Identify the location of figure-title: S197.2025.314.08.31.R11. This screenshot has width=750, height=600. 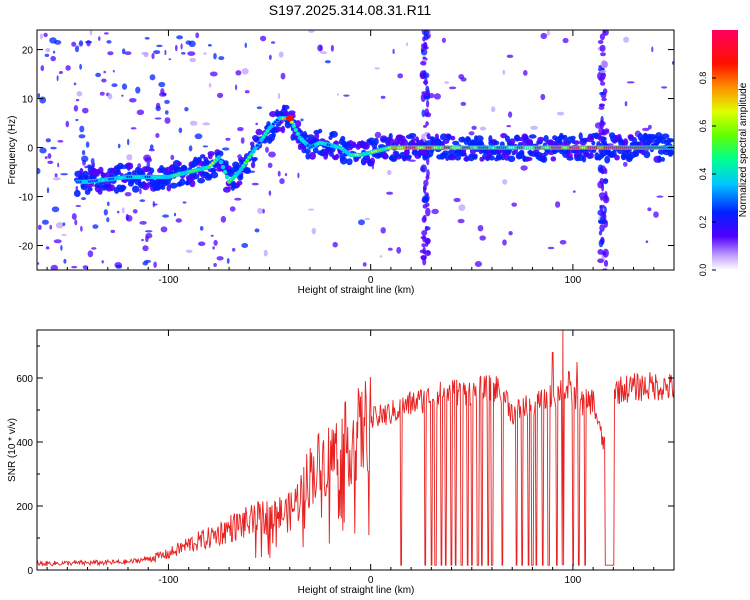
(350, 10).